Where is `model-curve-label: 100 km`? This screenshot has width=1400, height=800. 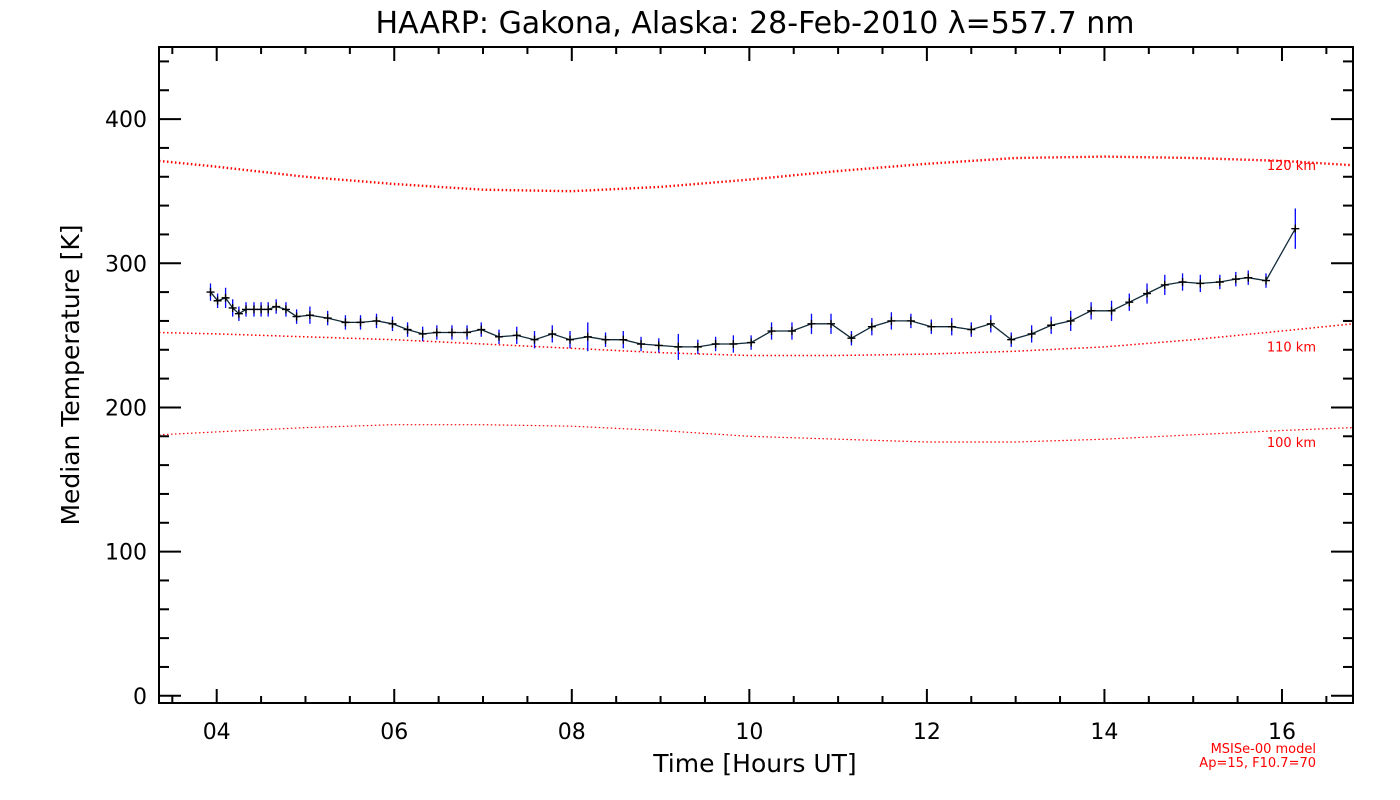
model-curve-label: 100 km is located at coordinates (1291, 443).